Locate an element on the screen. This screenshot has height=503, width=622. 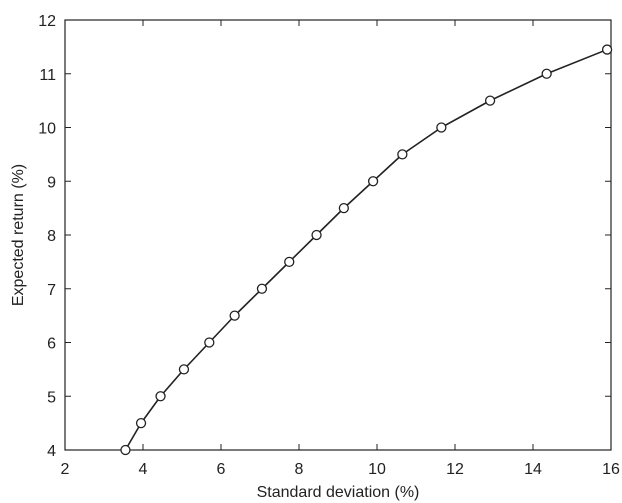
y-axis-label: Expected return (%) is located at coordinates (18, 235).